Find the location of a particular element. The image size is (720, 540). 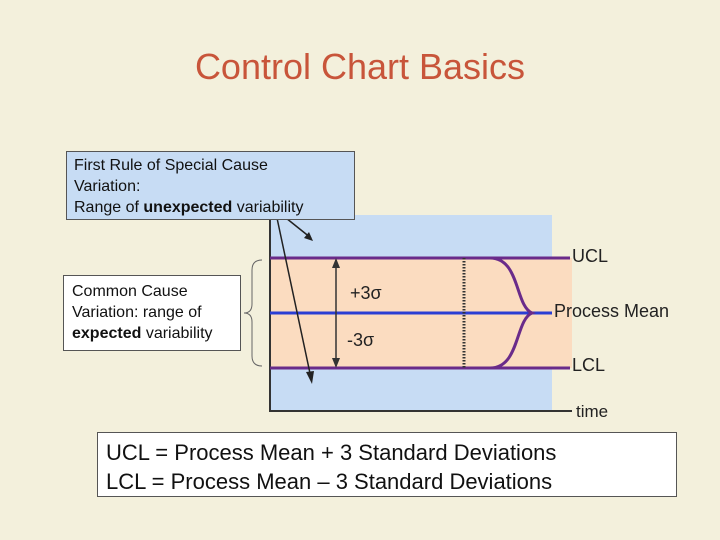

ucl-label: UCL is located at coordinates (590, 256).